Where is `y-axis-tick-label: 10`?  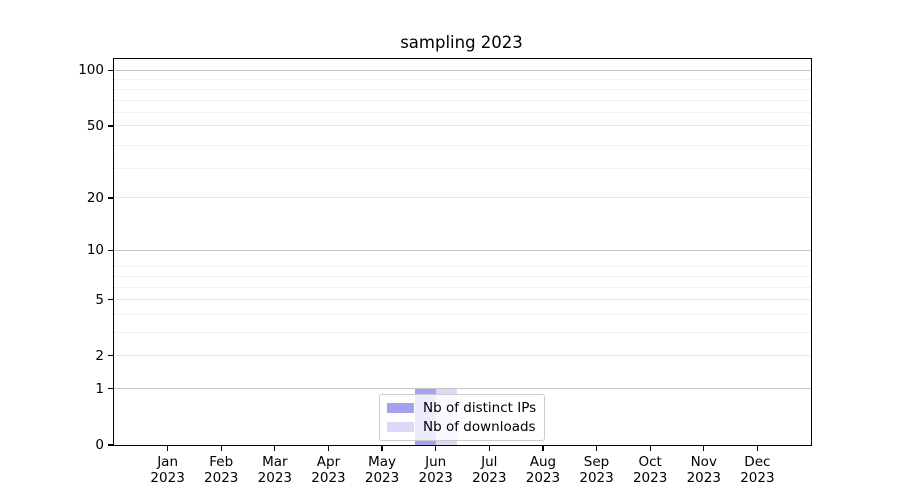 y-axis-tick-label: 10 is located at coordinates (95, 250).